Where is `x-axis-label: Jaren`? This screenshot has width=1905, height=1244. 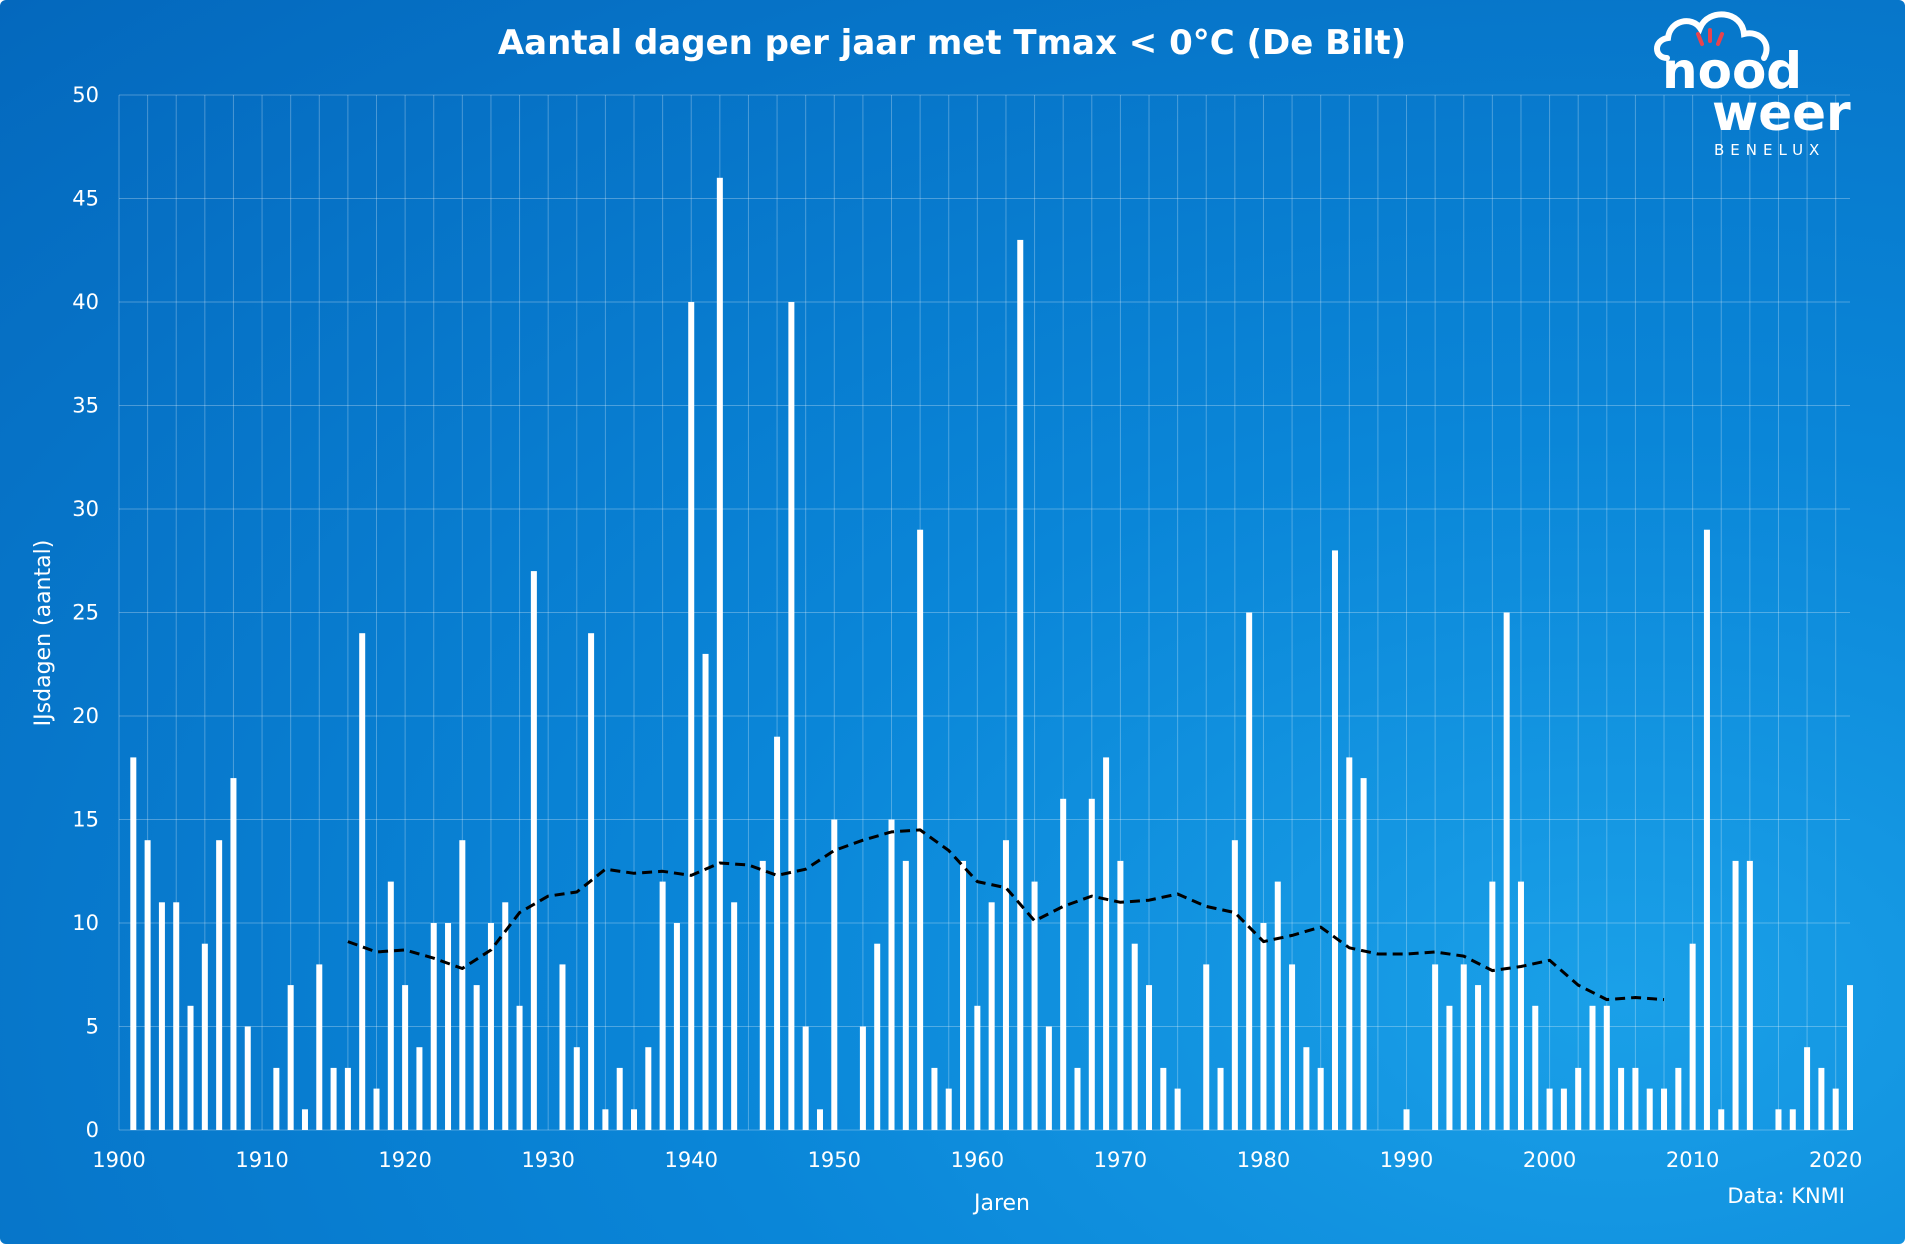 x-axis-label: Jaren is located at coordinates (1001, 1203).